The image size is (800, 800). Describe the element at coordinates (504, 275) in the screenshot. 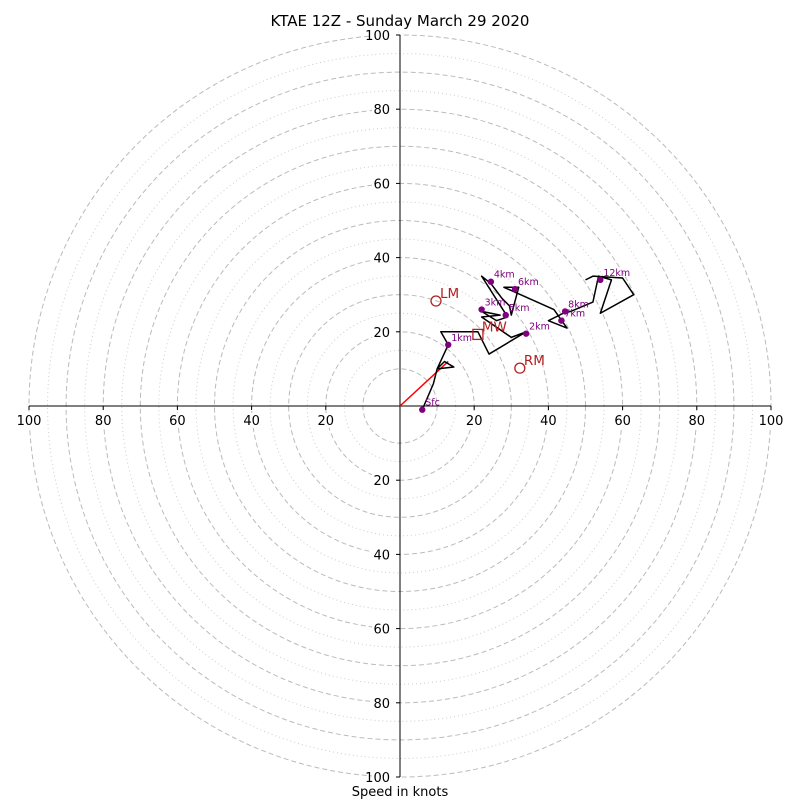

I see `height-label-4km: 4km` at that location.